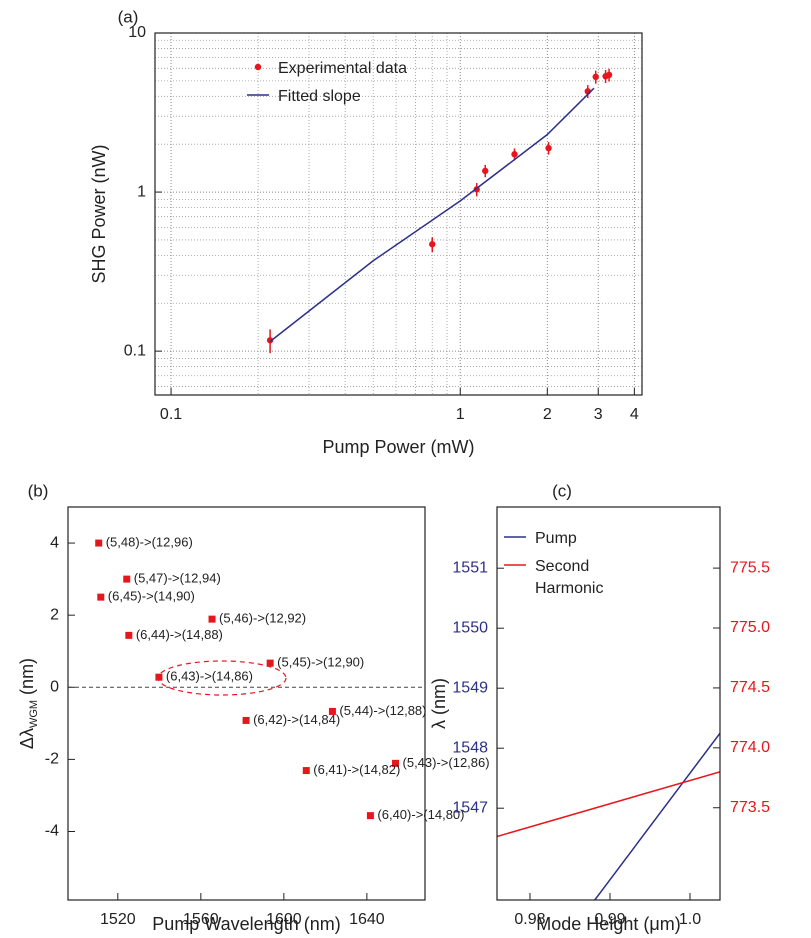 The width and height of the screenshot is (811, 938). I want to click on x-tick-label: 2, so click(547, 414).